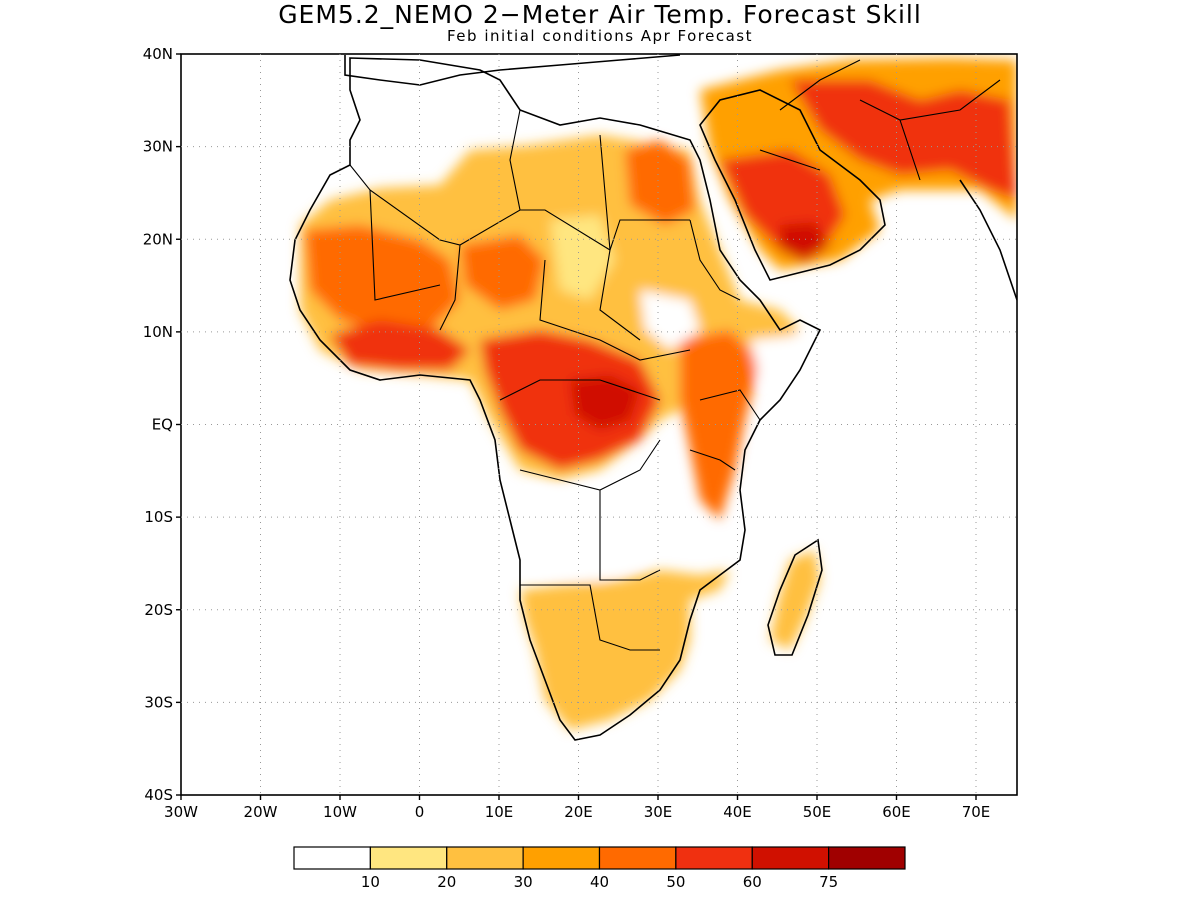 The width and height of the screenshot is (1200, 900). What do you see at coordinates (775, 357) in the screenshot?
I see `shade-low-skill-horn` at bounding box center [775, 357].